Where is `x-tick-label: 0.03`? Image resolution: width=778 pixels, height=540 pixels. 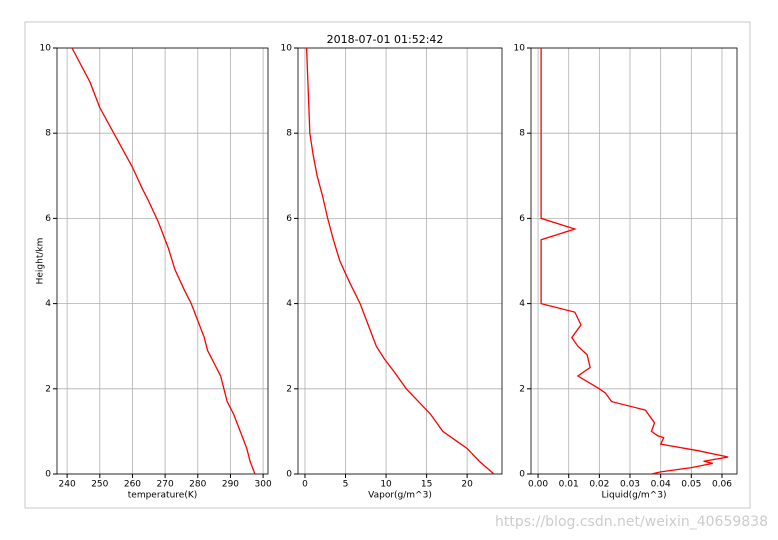 x-tick-label: 0.03 is located at coordinates (630, 485).